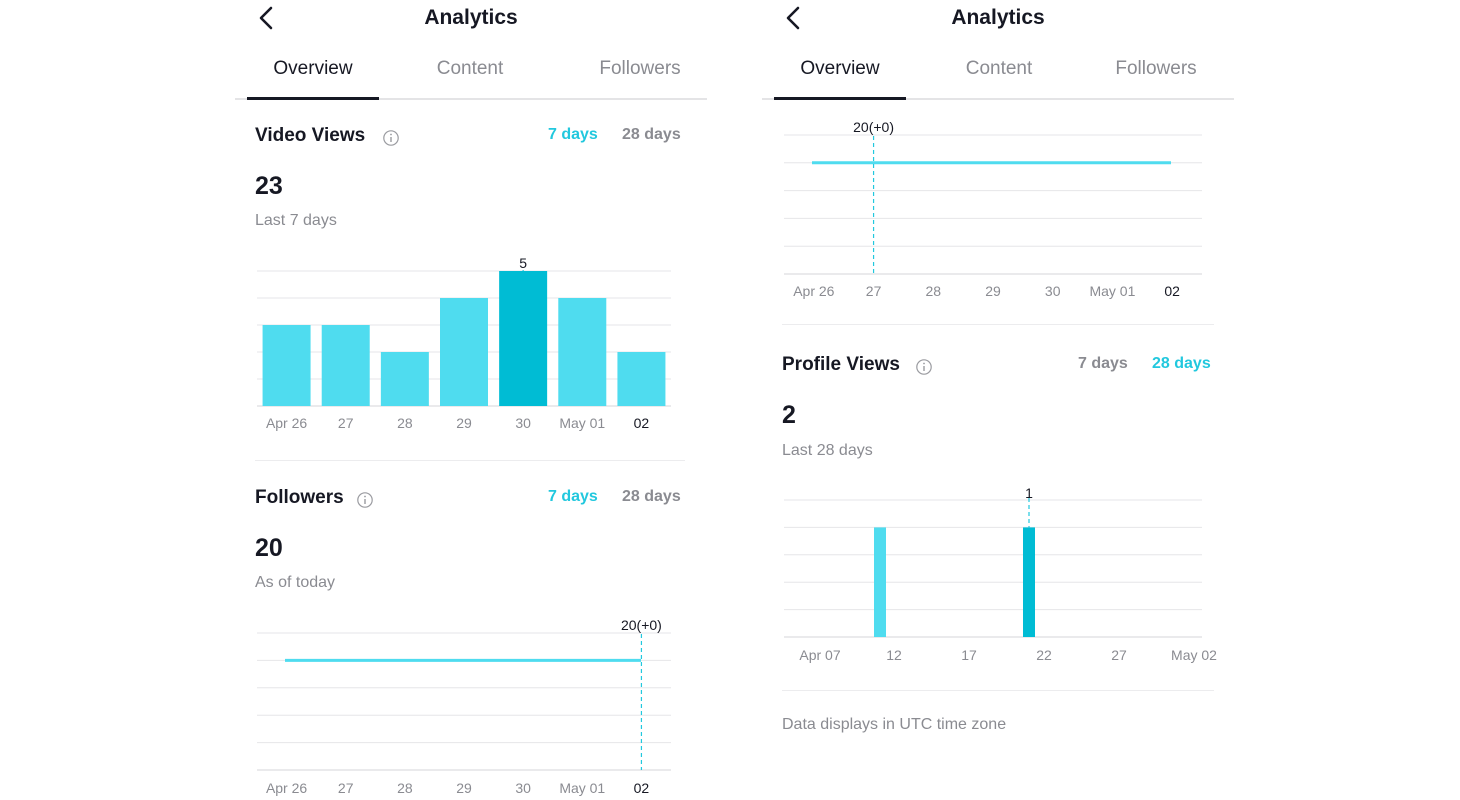 The image size is (1460, 800). I want to click on profile-views-caption: Last 28 days, so click(827, 450).